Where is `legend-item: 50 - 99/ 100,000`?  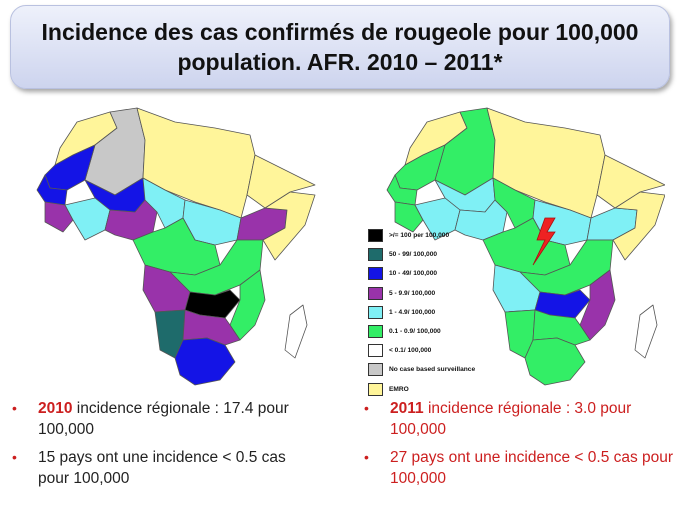 legend-item: 50 - 99/ 100,000 is located at coordinates (440, 254).